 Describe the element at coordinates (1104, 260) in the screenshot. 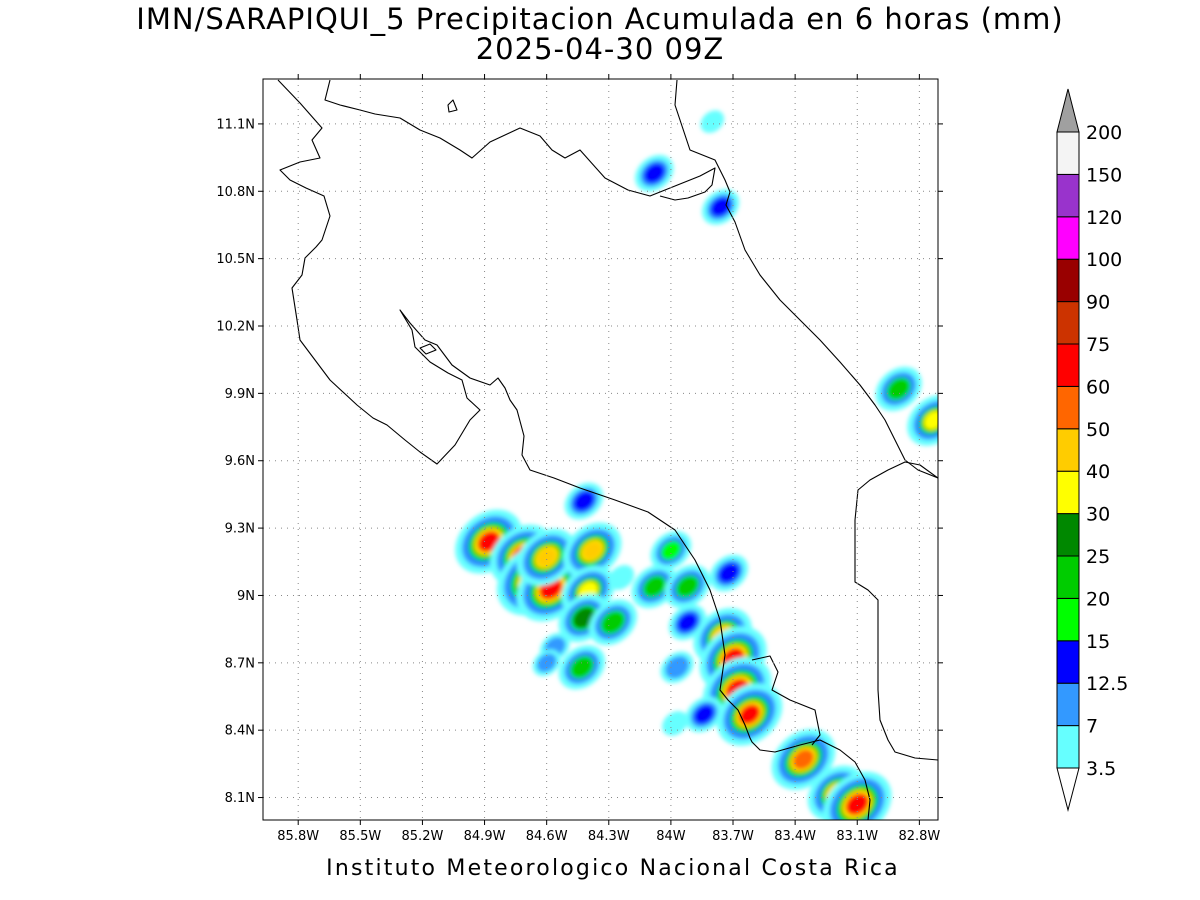

I see `colorbar-label: 100` at that location.